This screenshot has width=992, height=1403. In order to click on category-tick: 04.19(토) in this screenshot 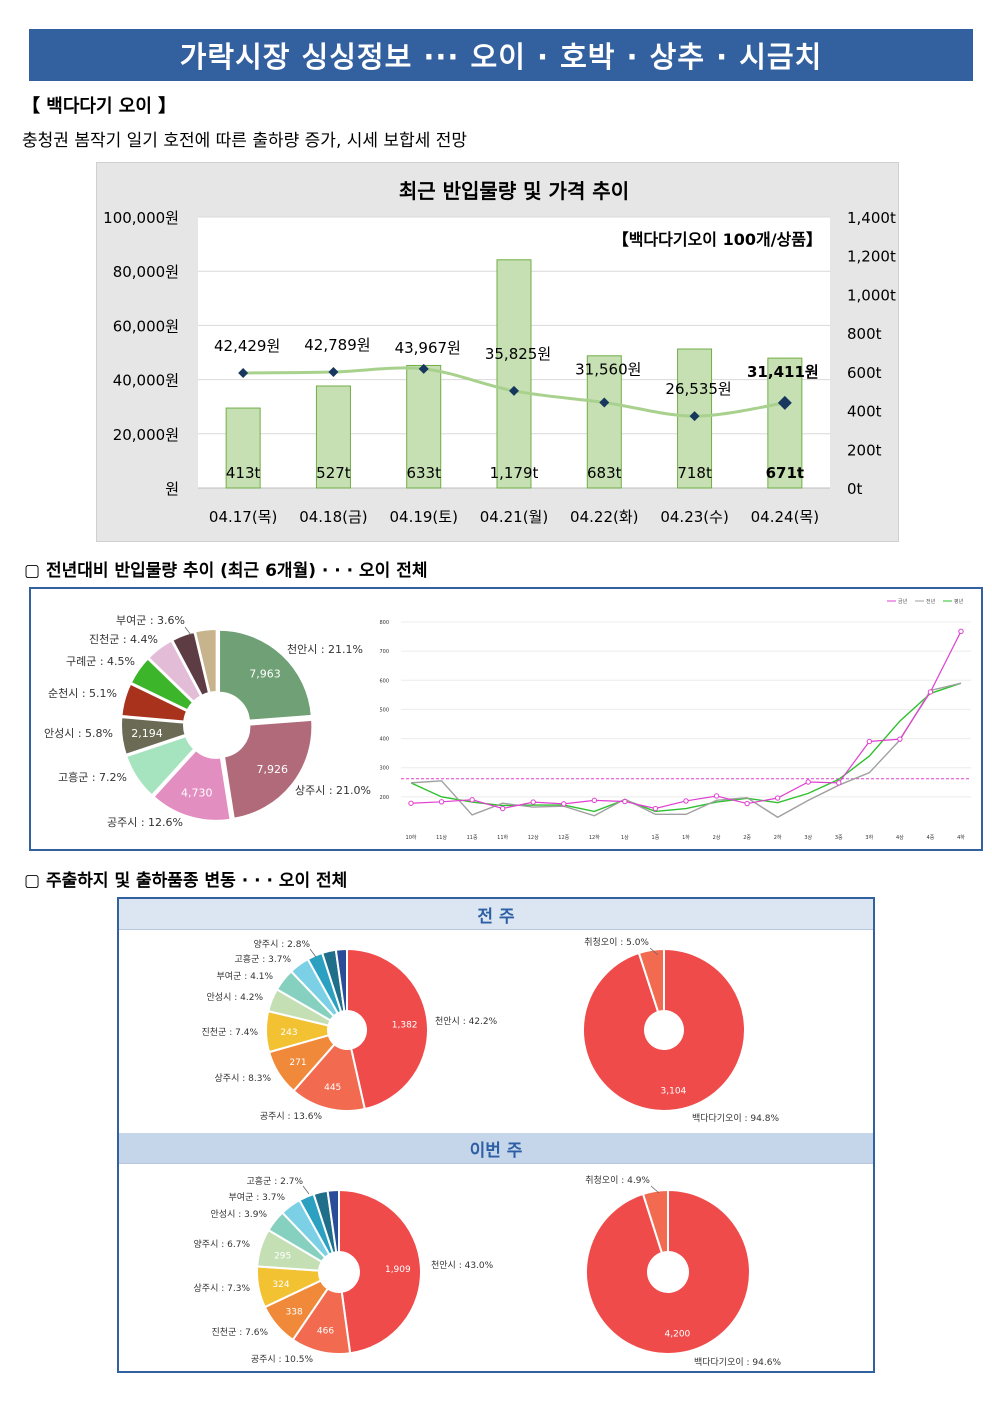, I will do `click(423, 517)`.